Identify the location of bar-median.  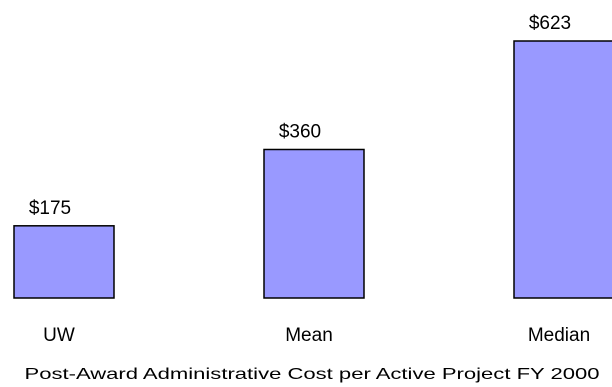
(562, 169).